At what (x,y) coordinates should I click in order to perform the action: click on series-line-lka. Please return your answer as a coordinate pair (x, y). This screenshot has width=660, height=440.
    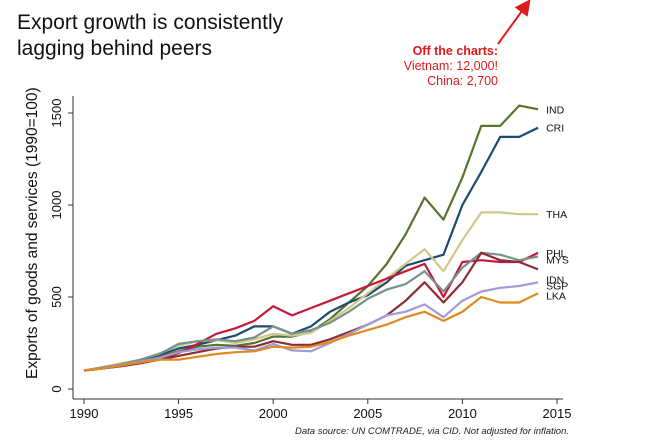
    Looking at the image, I should click on (311, 332).